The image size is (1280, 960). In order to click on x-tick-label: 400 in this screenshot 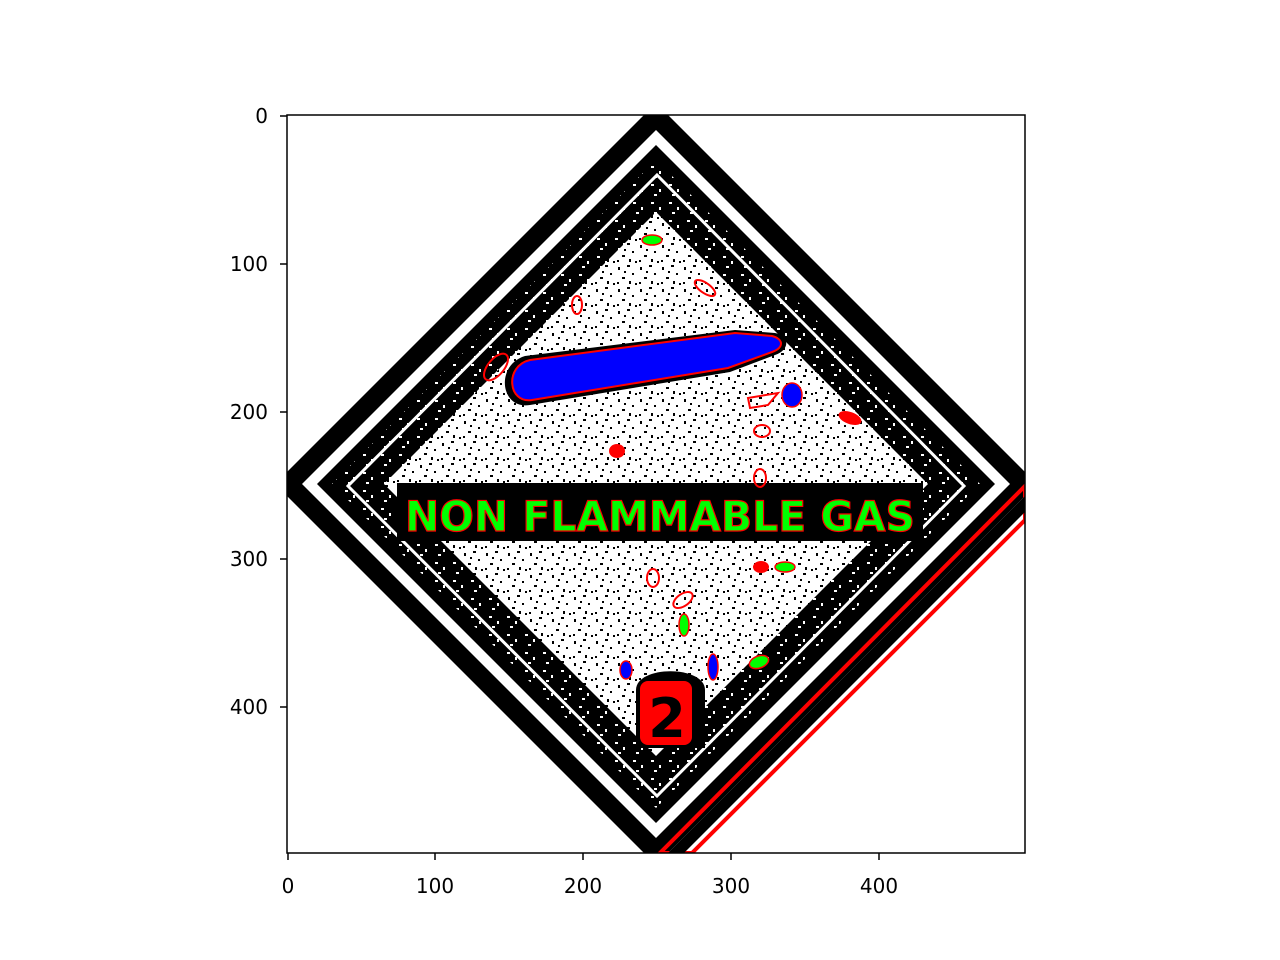, I will do `click(879, 886)`.